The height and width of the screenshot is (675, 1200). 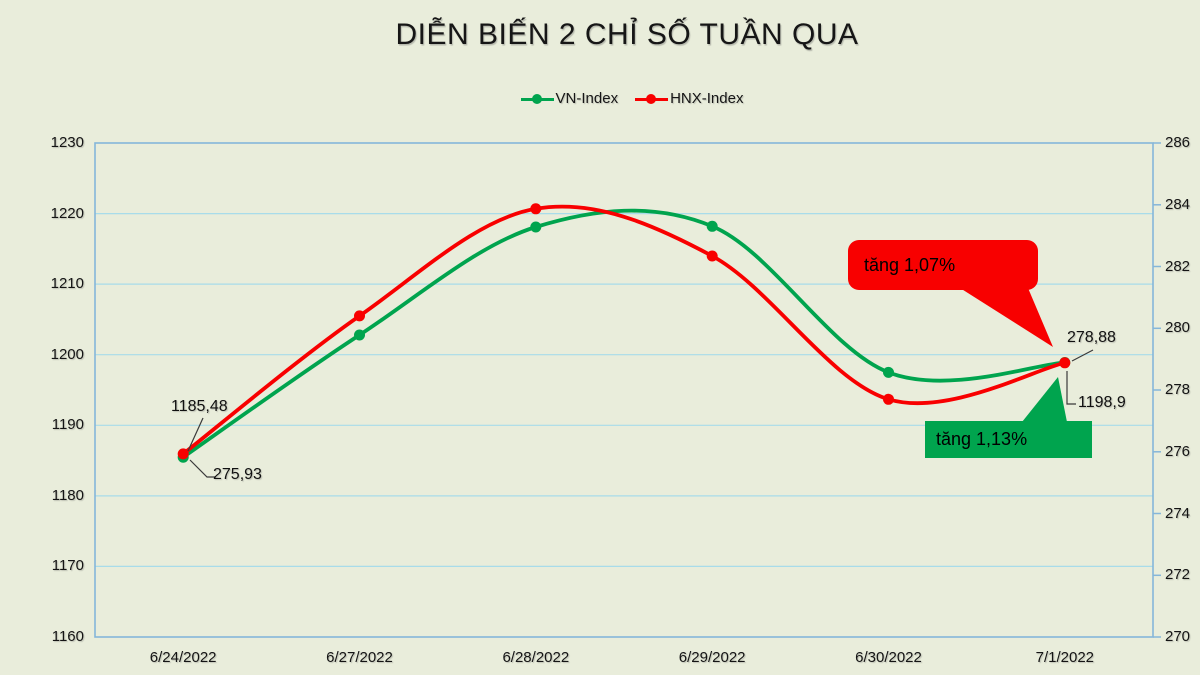 I want to click on data-label-hnx-end: 278,88, so click(x=1091, y=337).